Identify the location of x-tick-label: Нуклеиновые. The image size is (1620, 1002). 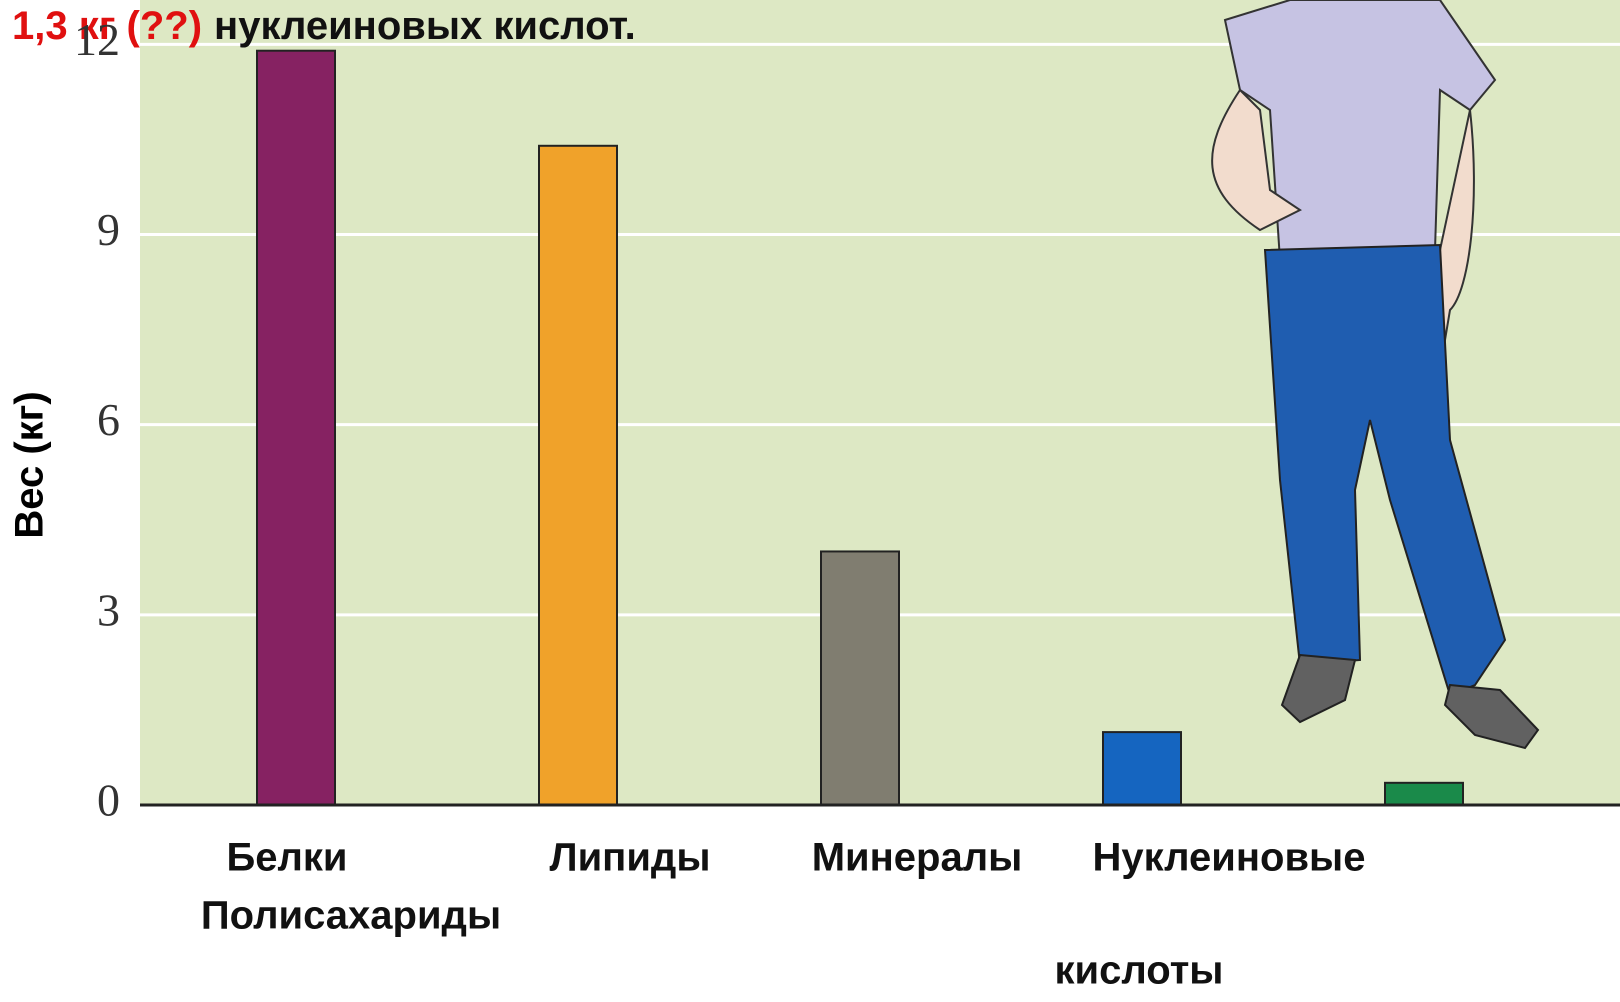
(1229, 858).